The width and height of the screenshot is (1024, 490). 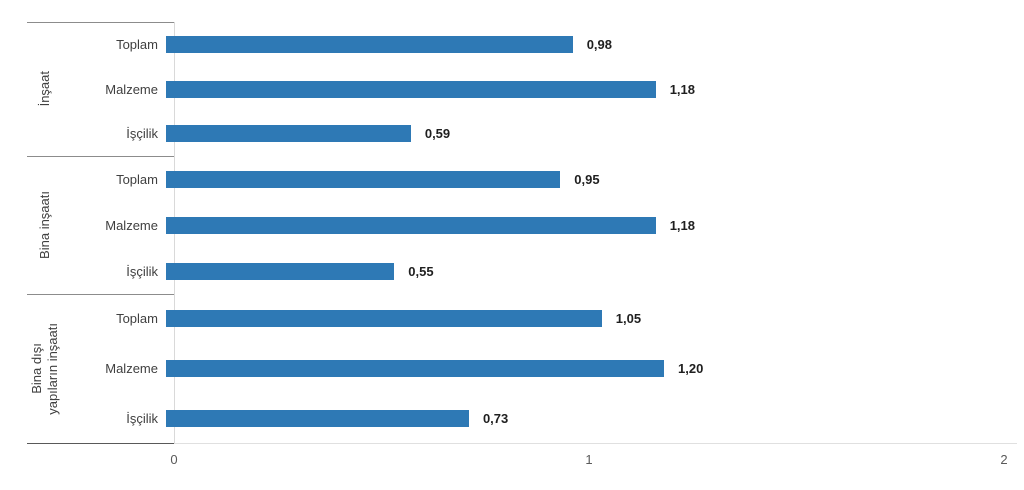 I want to click on group-label-band: Bina inşaatı, so click(x=45, y=225).